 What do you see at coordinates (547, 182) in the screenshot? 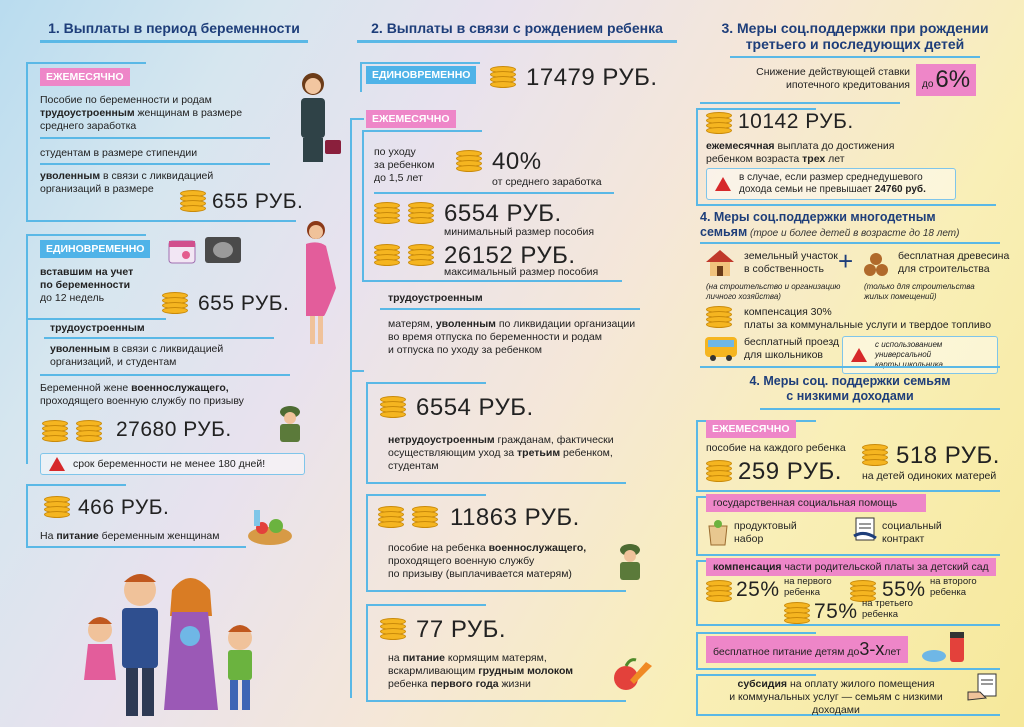
I see `care-percent-note: от среднего заработка` at bounding box center [547, 182].